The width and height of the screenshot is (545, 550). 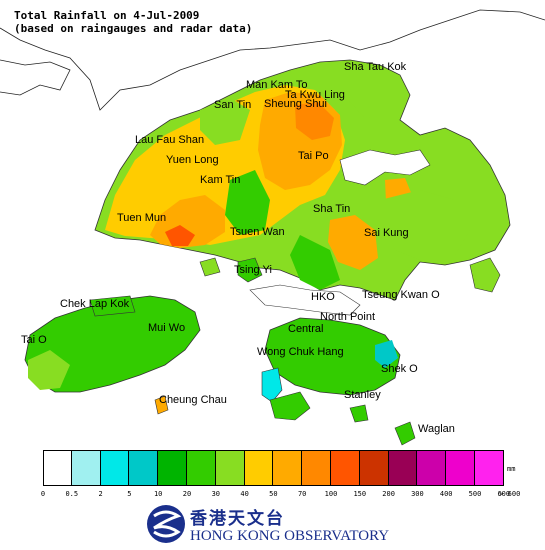 What do you see at coordinates (302, 494) in the screenshot?
I see `legend-tick-label: 70` at bounding box center [302, 494].